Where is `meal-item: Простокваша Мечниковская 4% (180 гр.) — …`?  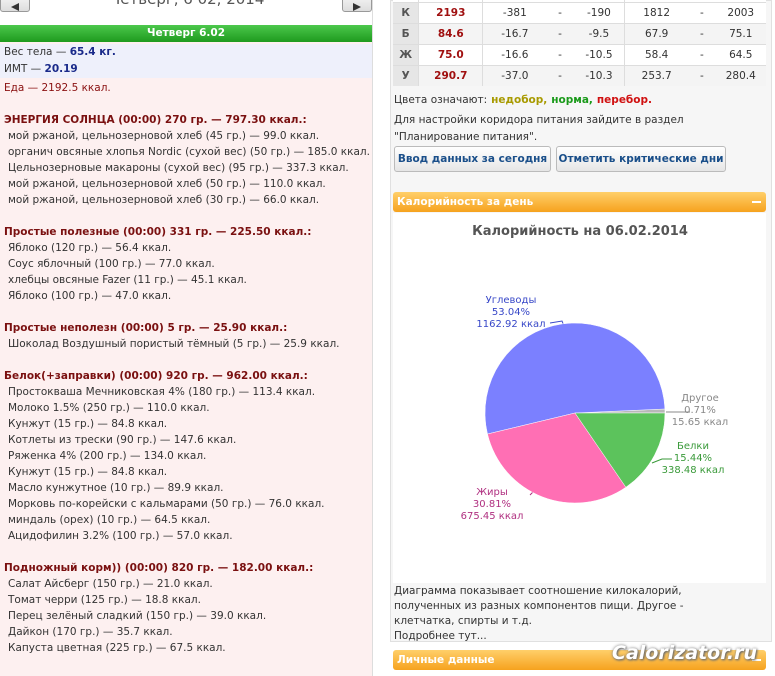 meal-item: Простокваша Мечниковская 4% (180 гр.) — … is located at coordinates (162, 392).